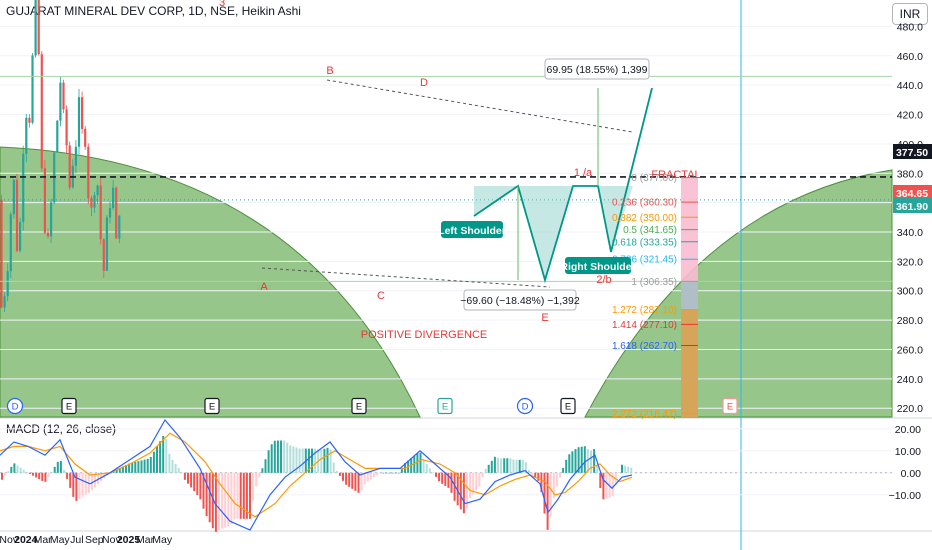 This screenshot has width=932, height=550. Describe the element at coordinates (597, 267) in the screenshot. I see `shoulder-badge-label: Right Shoulder` at that location.